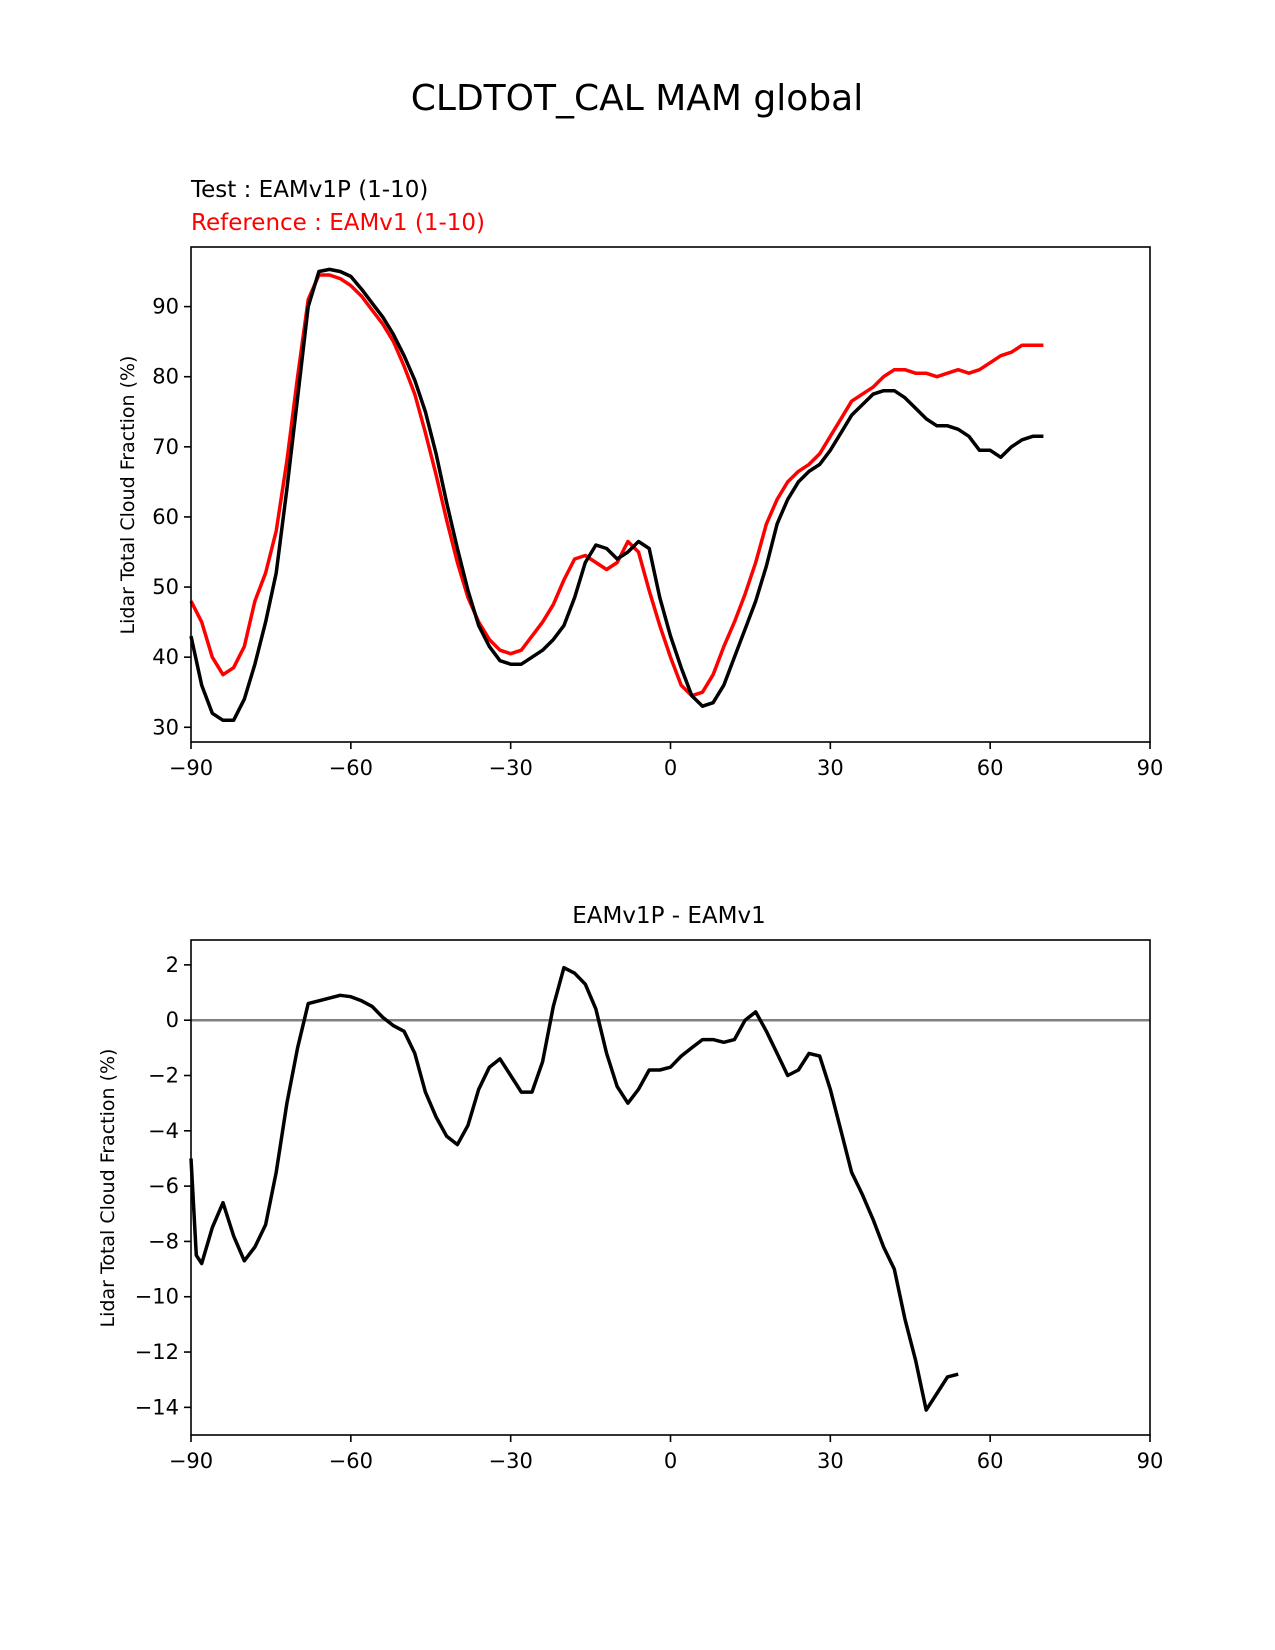 Image resolution: width=1275 pixels, height=1650 pixels. What do you see at coordinates (163, 1241) in the screenshot?
I see `y-tick-label: −8` at bounding box center [163, 1241].